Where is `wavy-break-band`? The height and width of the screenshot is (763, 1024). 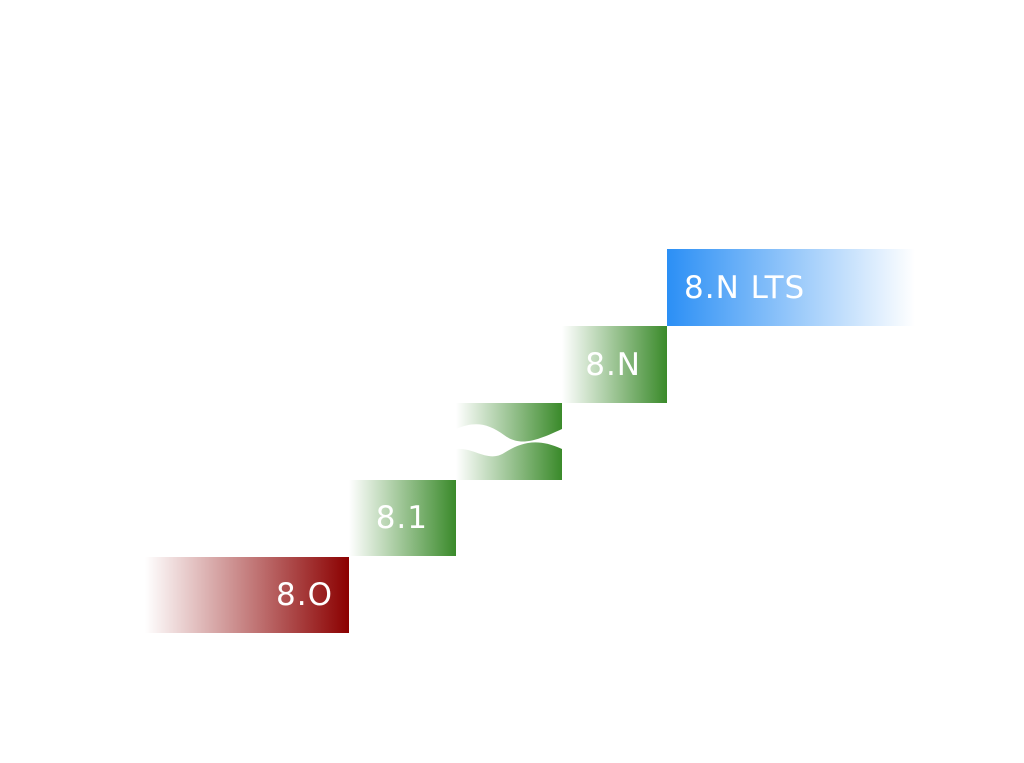
wavy-break-band is located at coordinates (509, 440).